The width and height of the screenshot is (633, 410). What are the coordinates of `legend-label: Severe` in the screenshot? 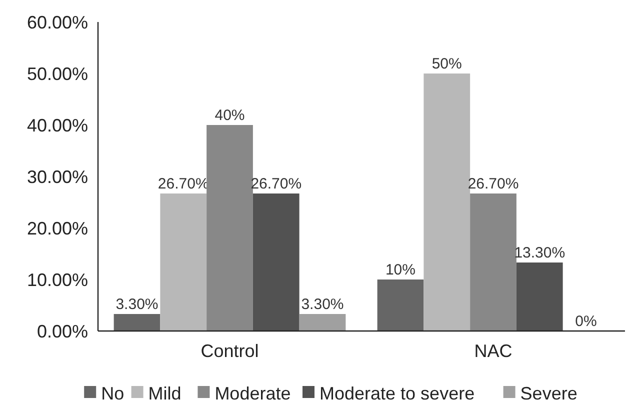 It's located at (549, 393).